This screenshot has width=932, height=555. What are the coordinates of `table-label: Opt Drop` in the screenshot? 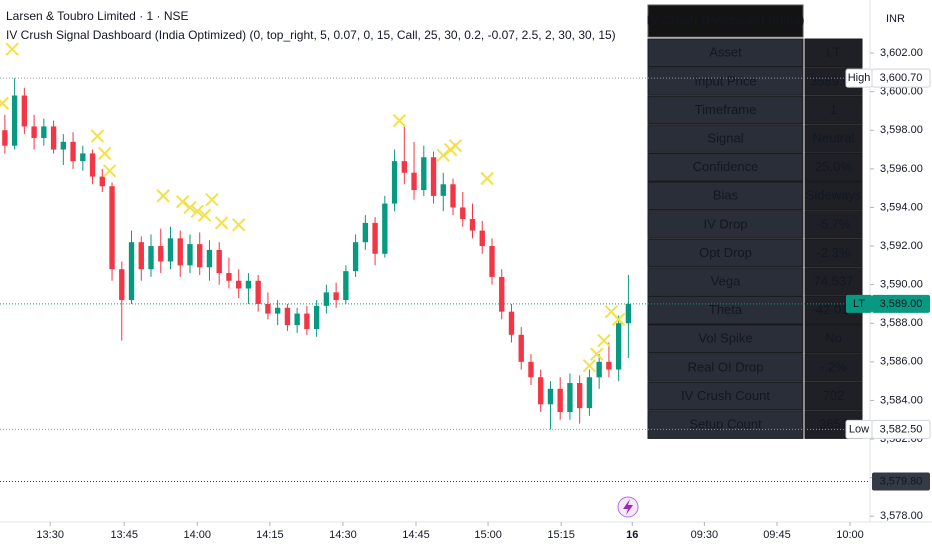 It's located at (725, 252).